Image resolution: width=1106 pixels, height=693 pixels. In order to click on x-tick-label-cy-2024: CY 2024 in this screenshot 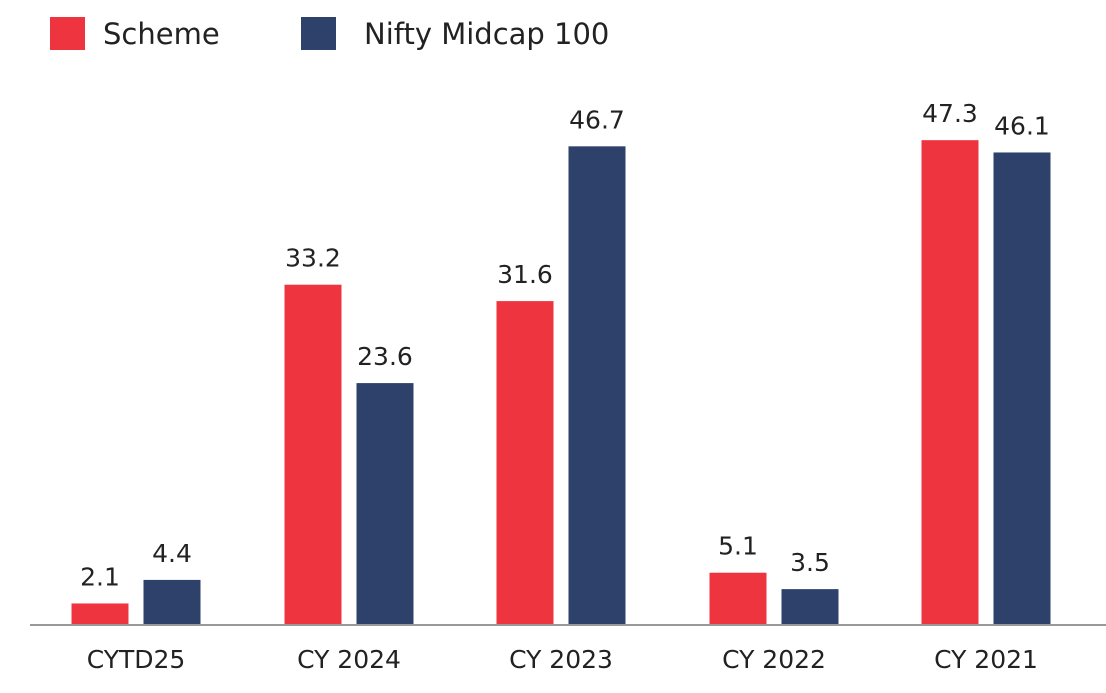, I will do `click(349, 659)`.